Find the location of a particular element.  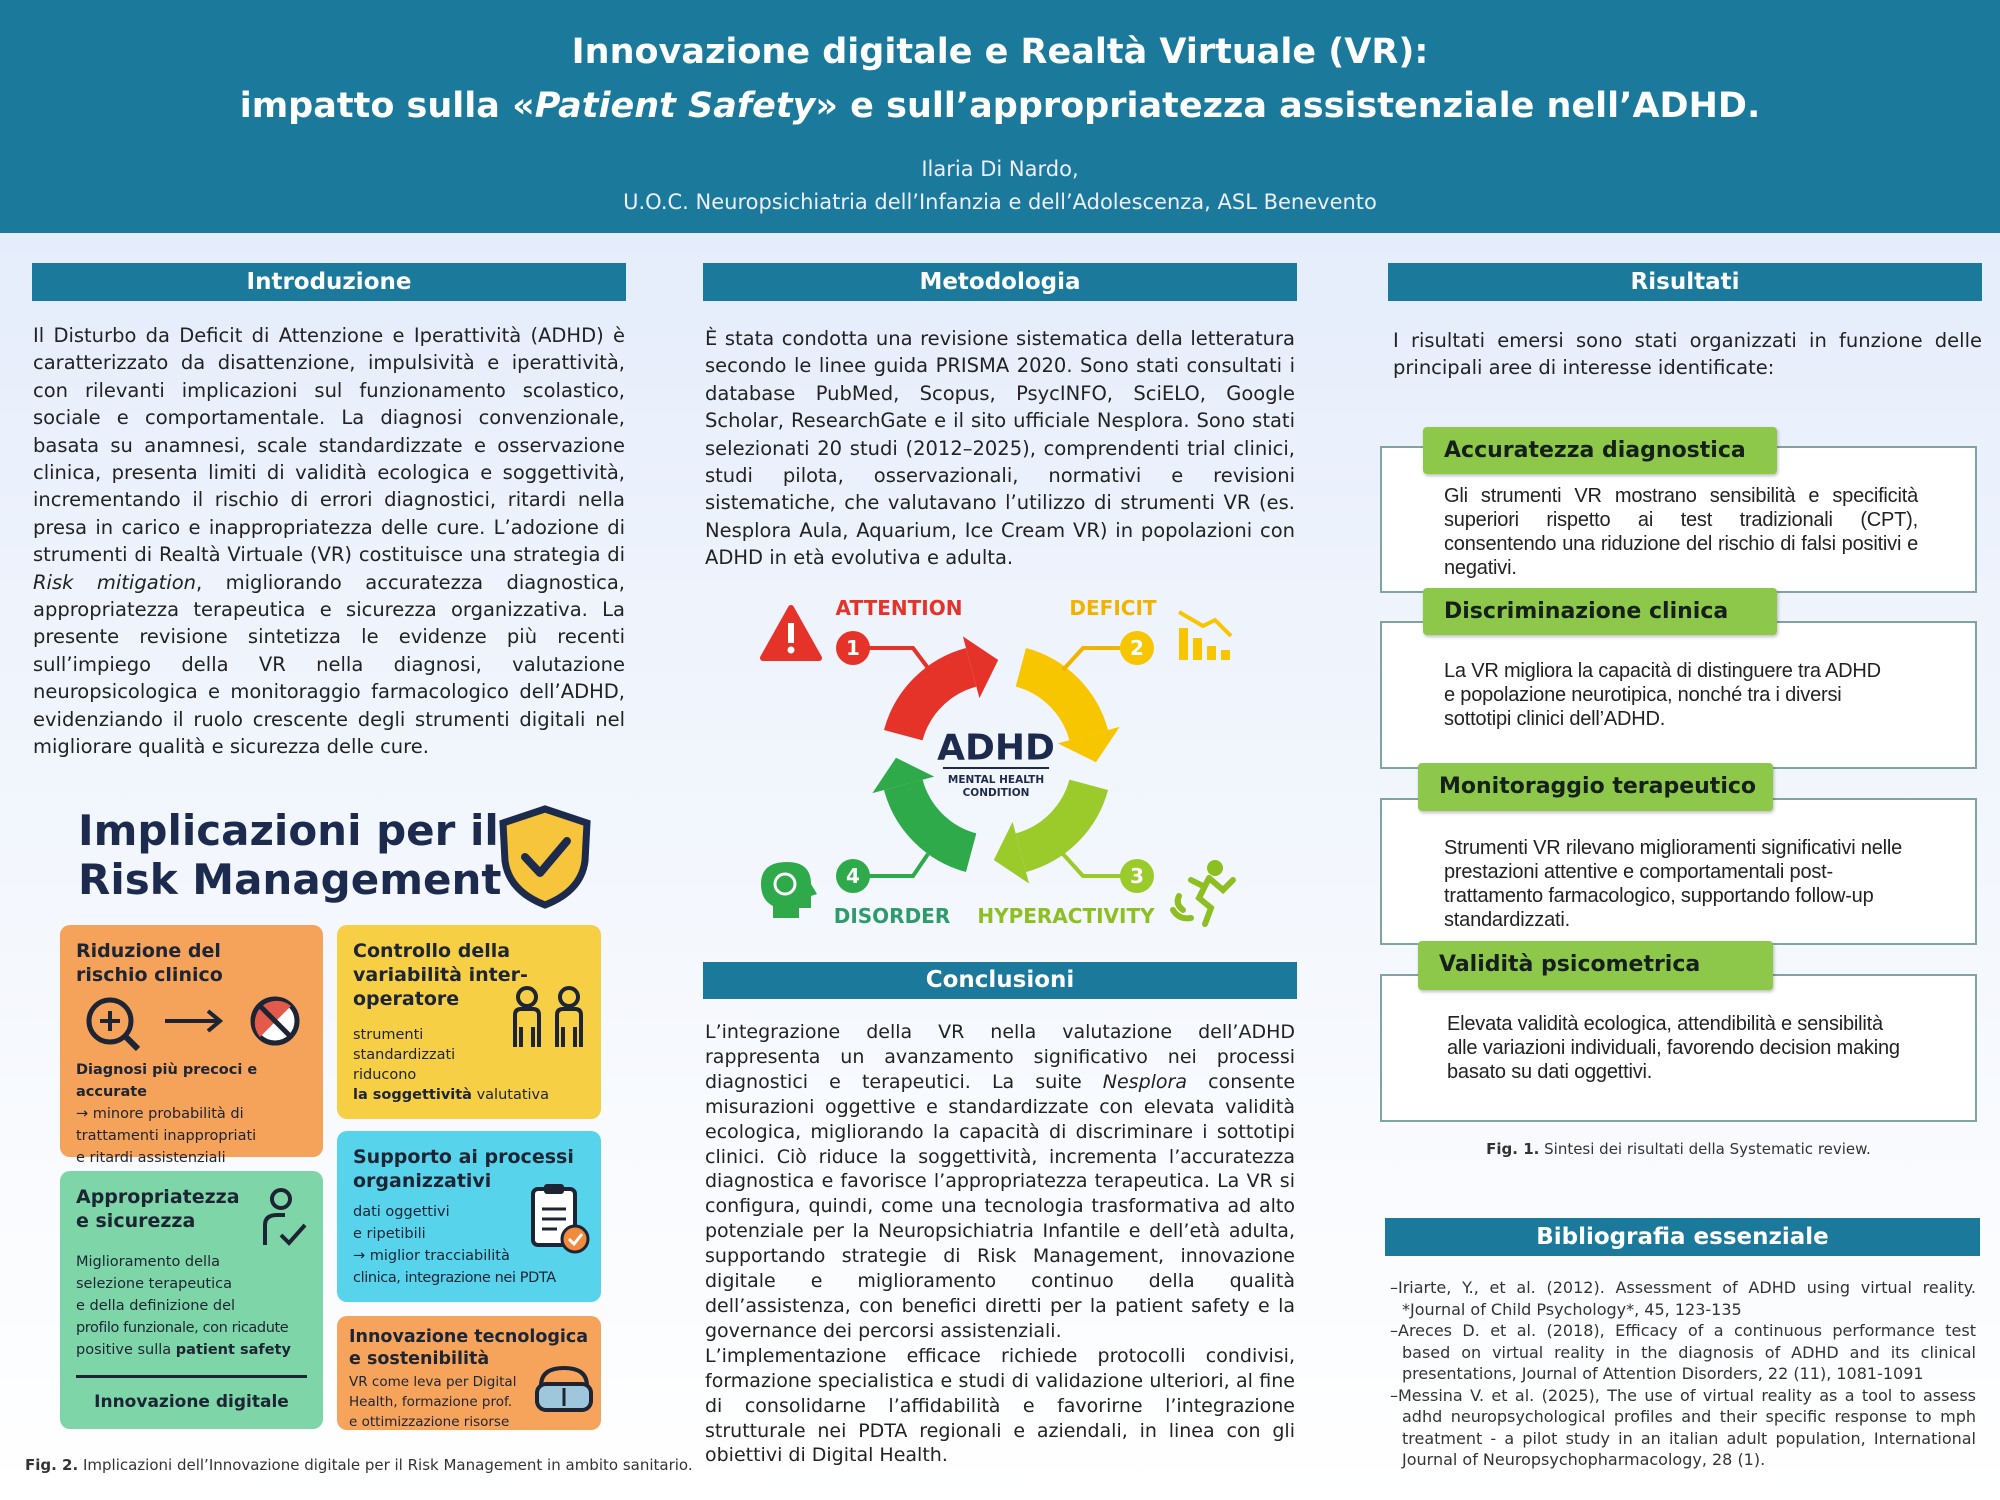

card-line: strumenti is located at coordinates (388, 1035).